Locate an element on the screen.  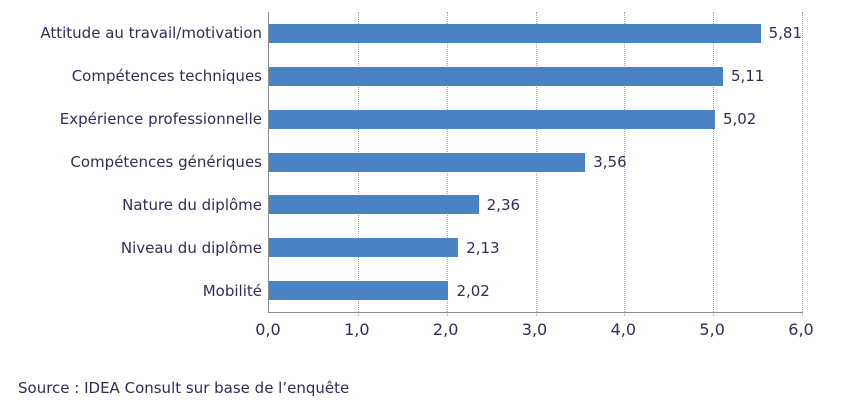
category-label: Nature du diplôme is located at coordinates (192, 204).